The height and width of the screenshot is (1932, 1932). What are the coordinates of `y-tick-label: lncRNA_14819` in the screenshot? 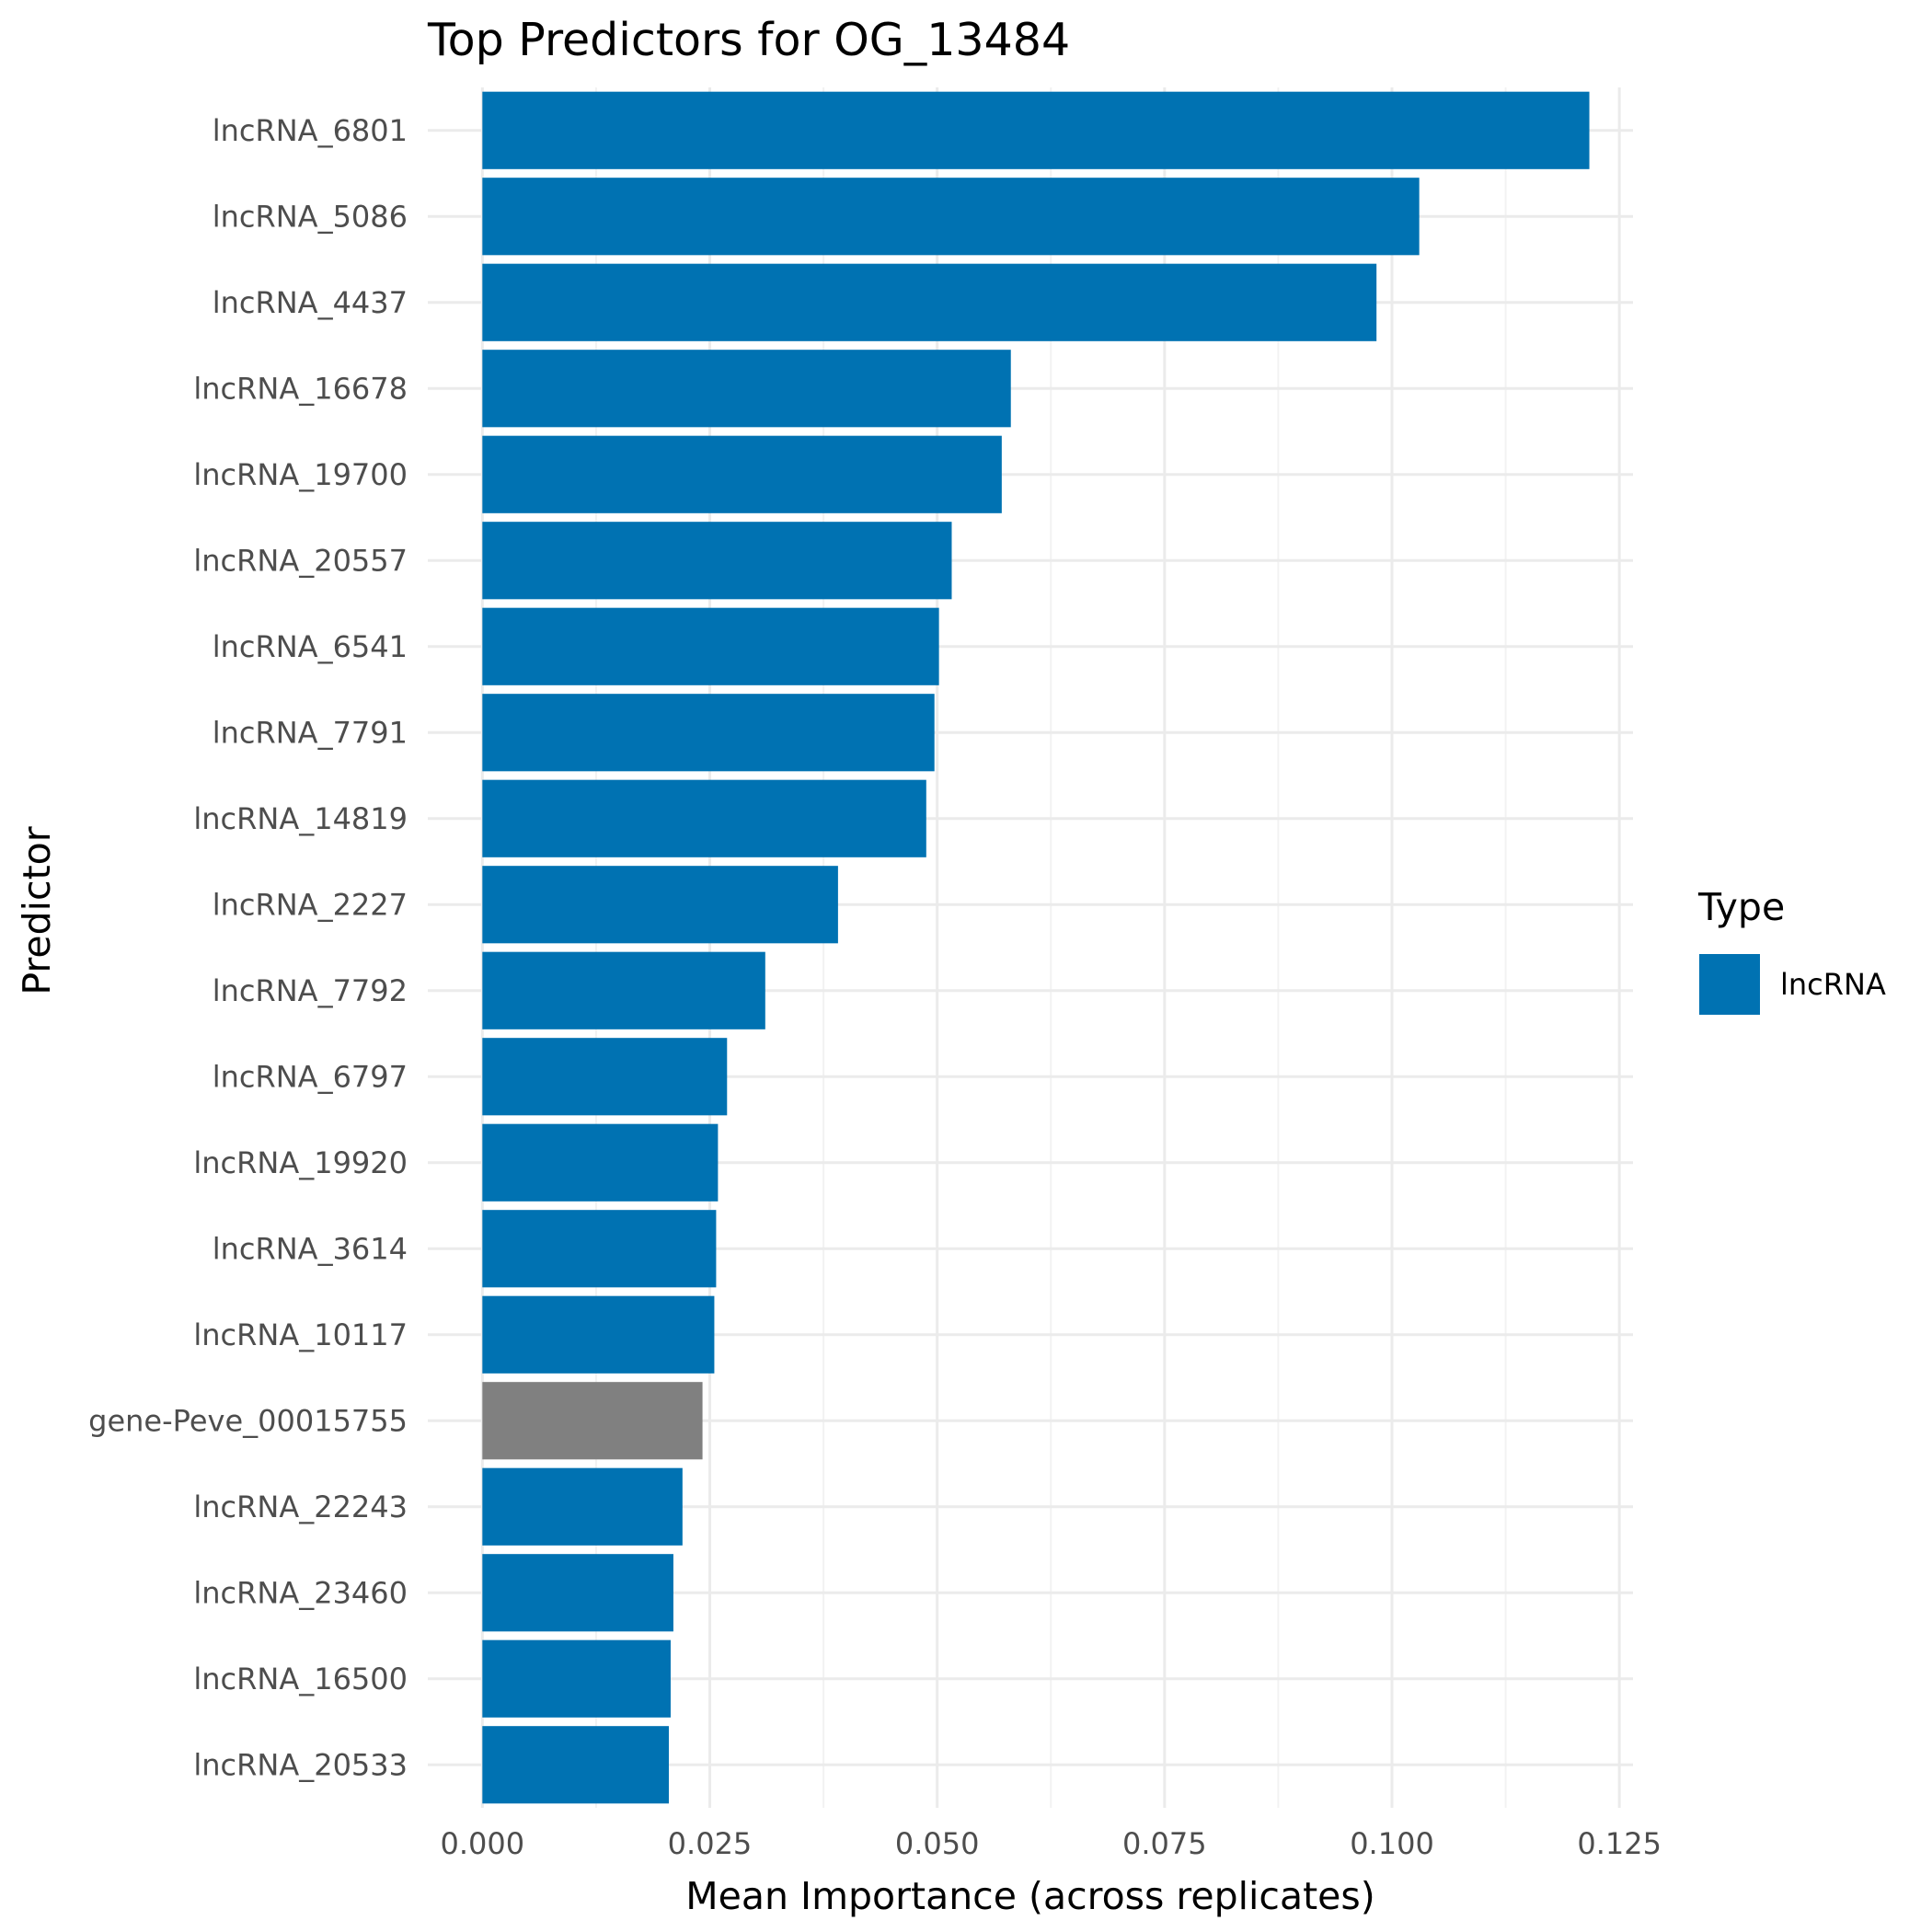 It's located at (300, 818).